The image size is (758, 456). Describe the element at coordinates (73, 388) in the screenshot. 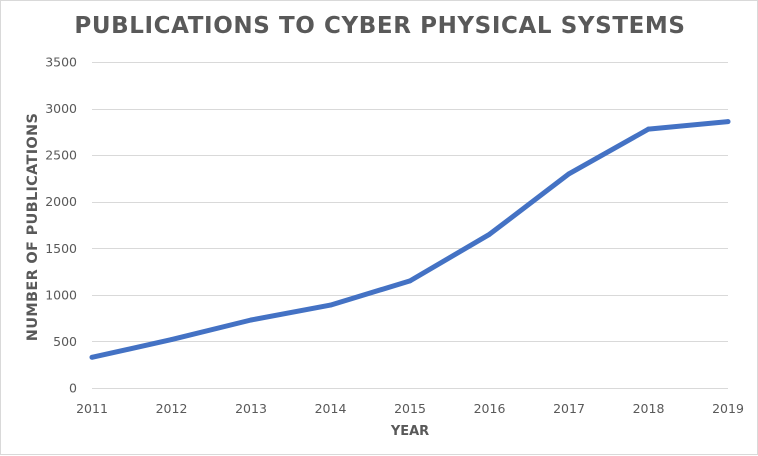

I see `y-tick-label: 0` at that location.